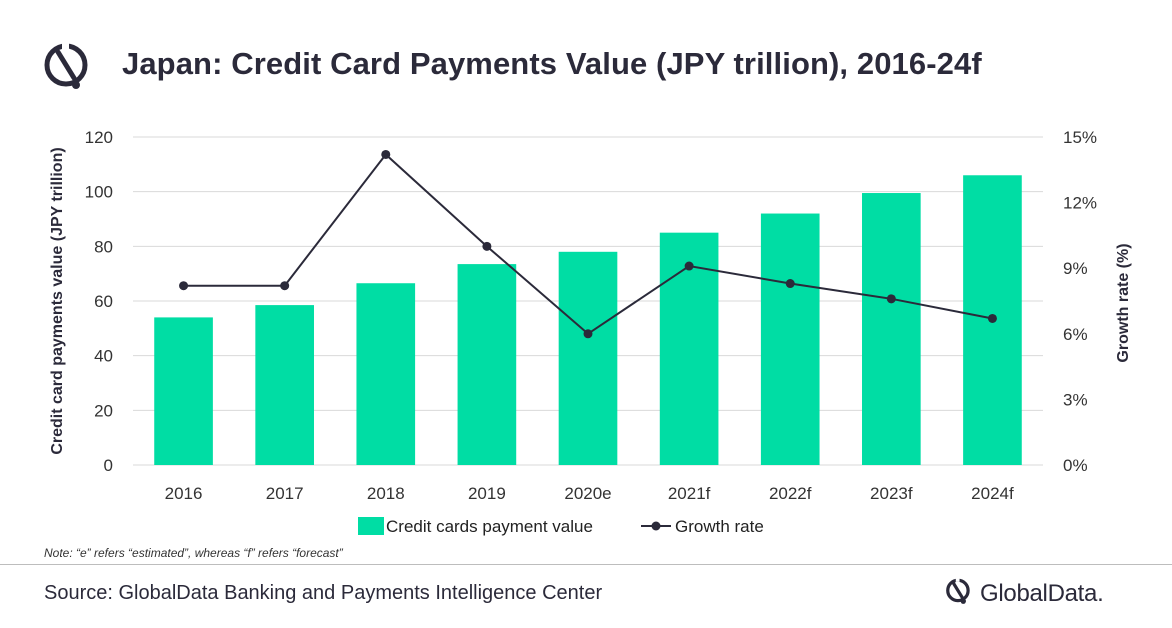 This screenshot has height=628, width=1172. I want to click on y2-tick-label: 15%, so click(1080, 137).